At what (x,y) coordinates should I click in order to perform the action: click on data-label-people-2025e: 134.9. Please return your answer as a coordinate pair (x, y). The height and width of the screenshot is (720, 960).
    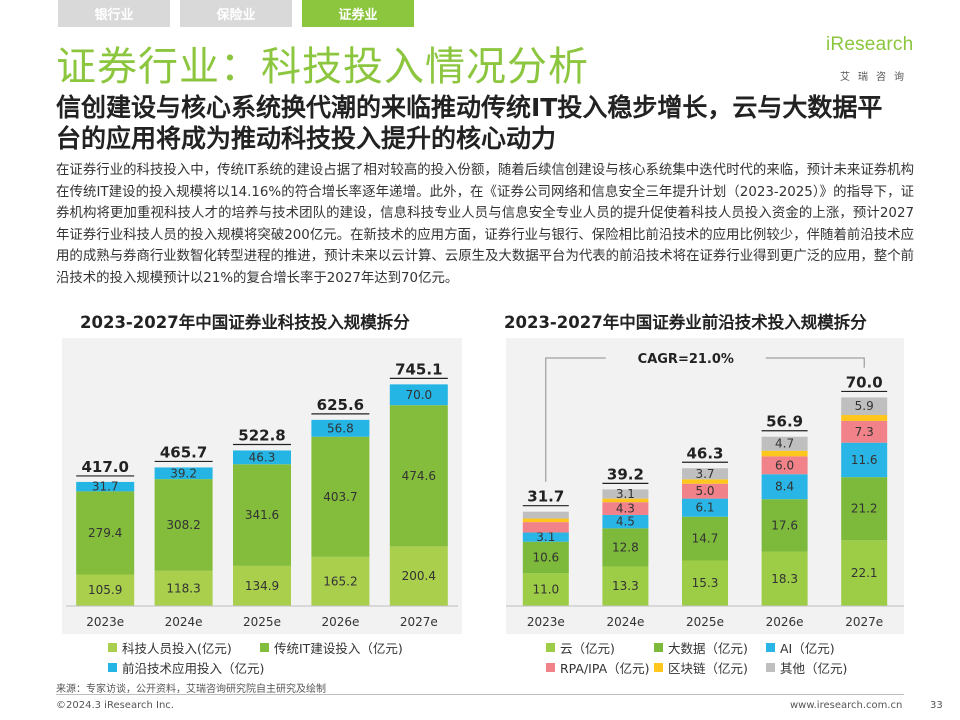
    Looking at the image, I should click on (262, 586).